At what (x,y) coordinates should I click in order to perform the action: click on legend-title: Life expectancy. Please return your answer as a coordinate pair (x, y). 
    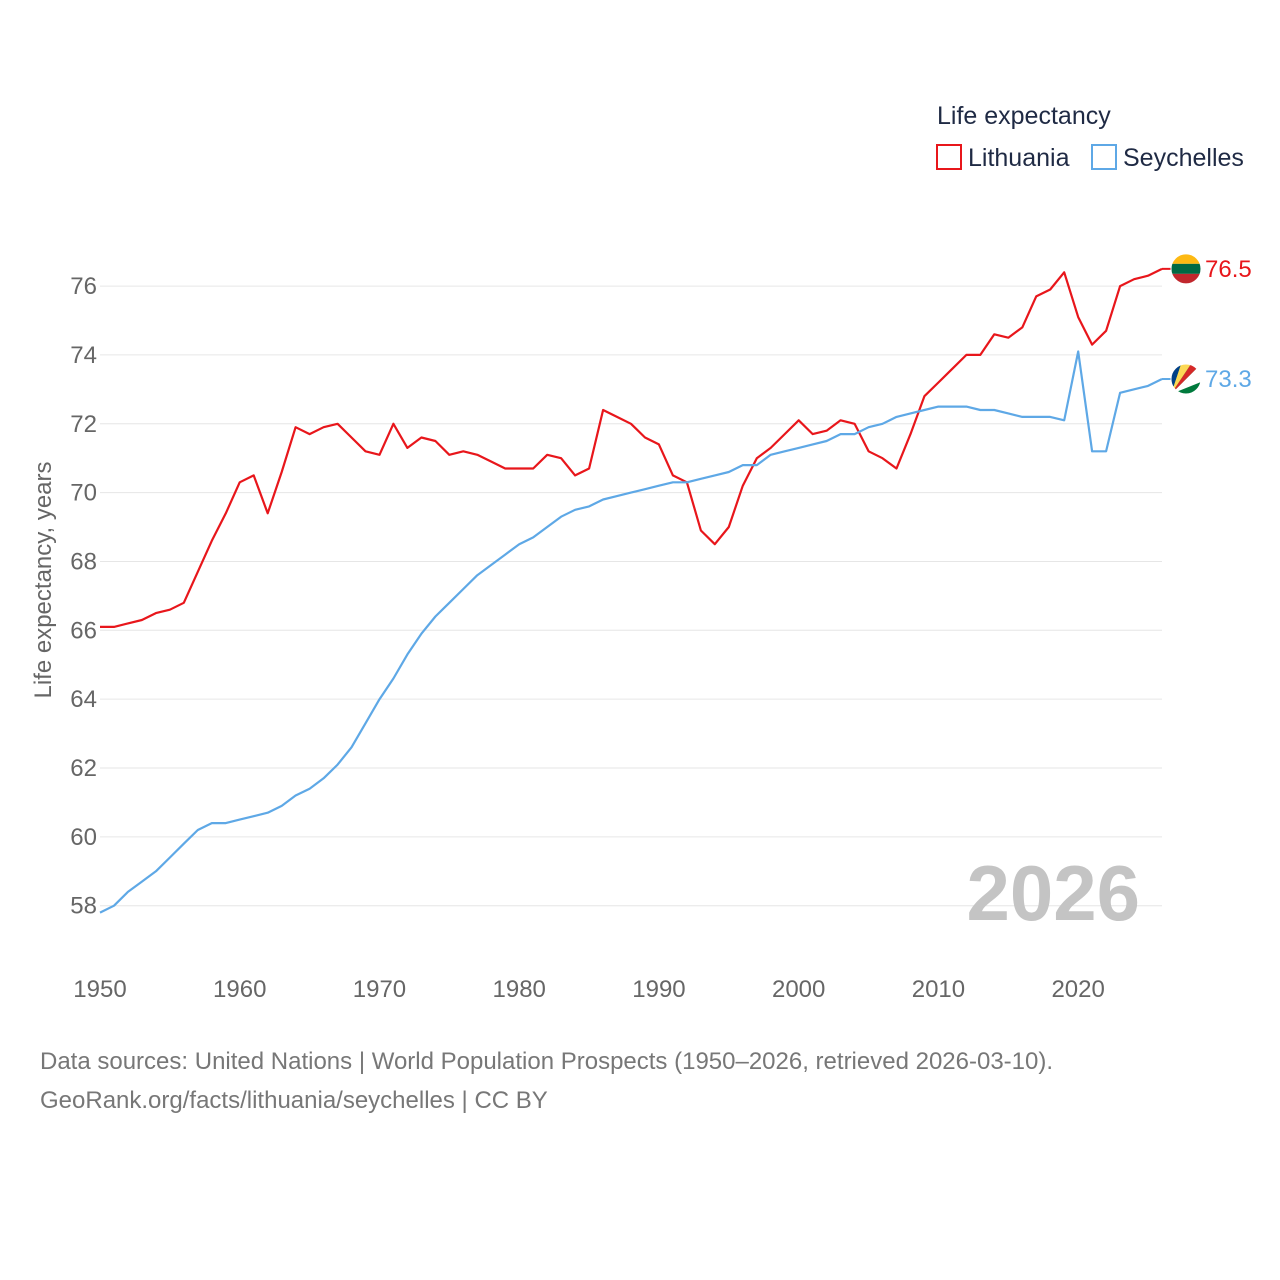
    Looking at the image, I should click on (1024, 116).